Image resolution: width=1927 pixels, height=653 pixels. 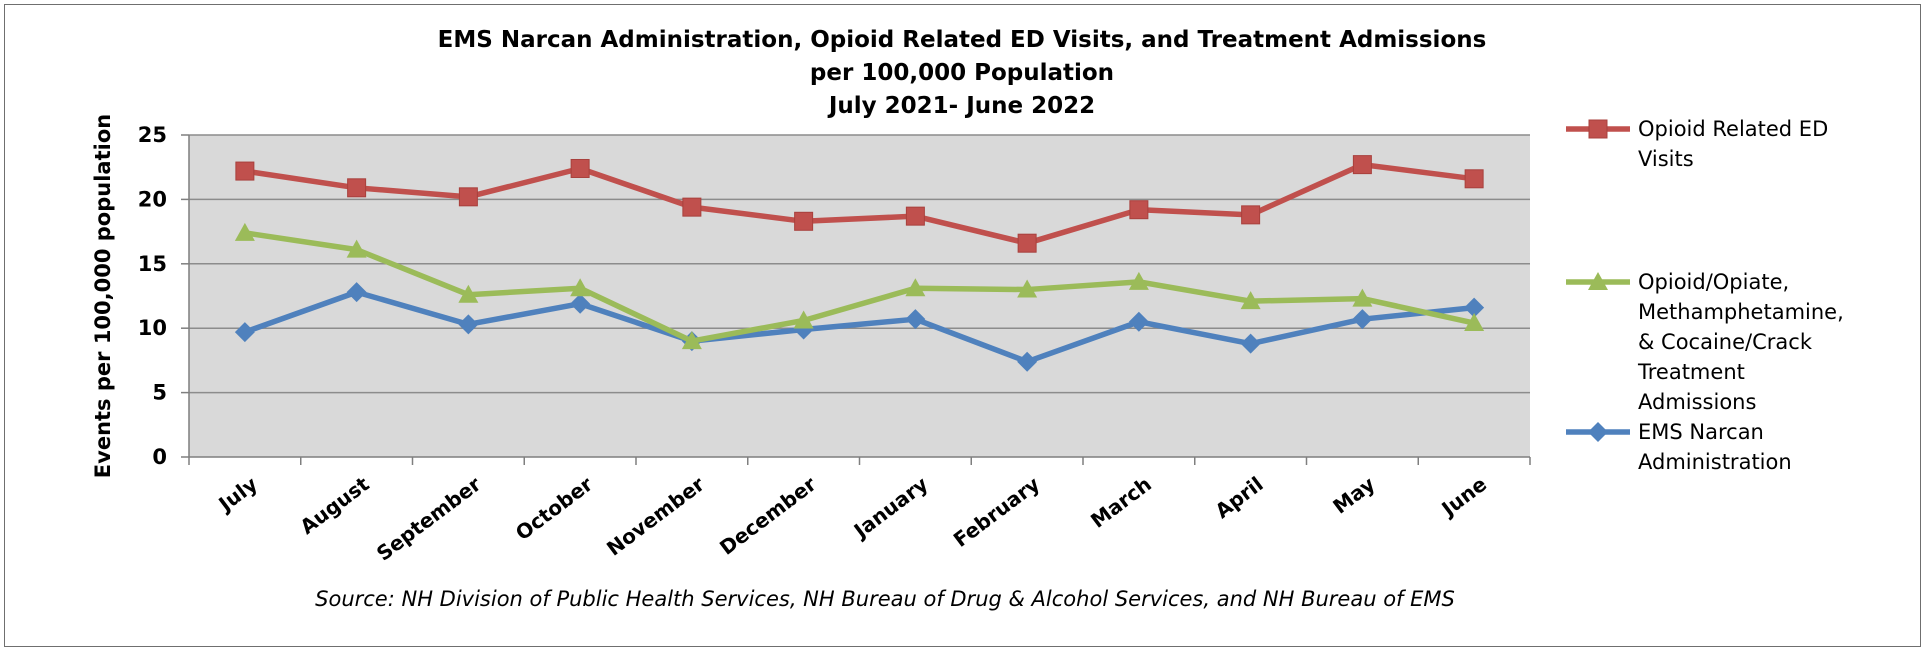 I want to click on legend-label: Opioid/Opiate,, so click(x=1713, y=282).